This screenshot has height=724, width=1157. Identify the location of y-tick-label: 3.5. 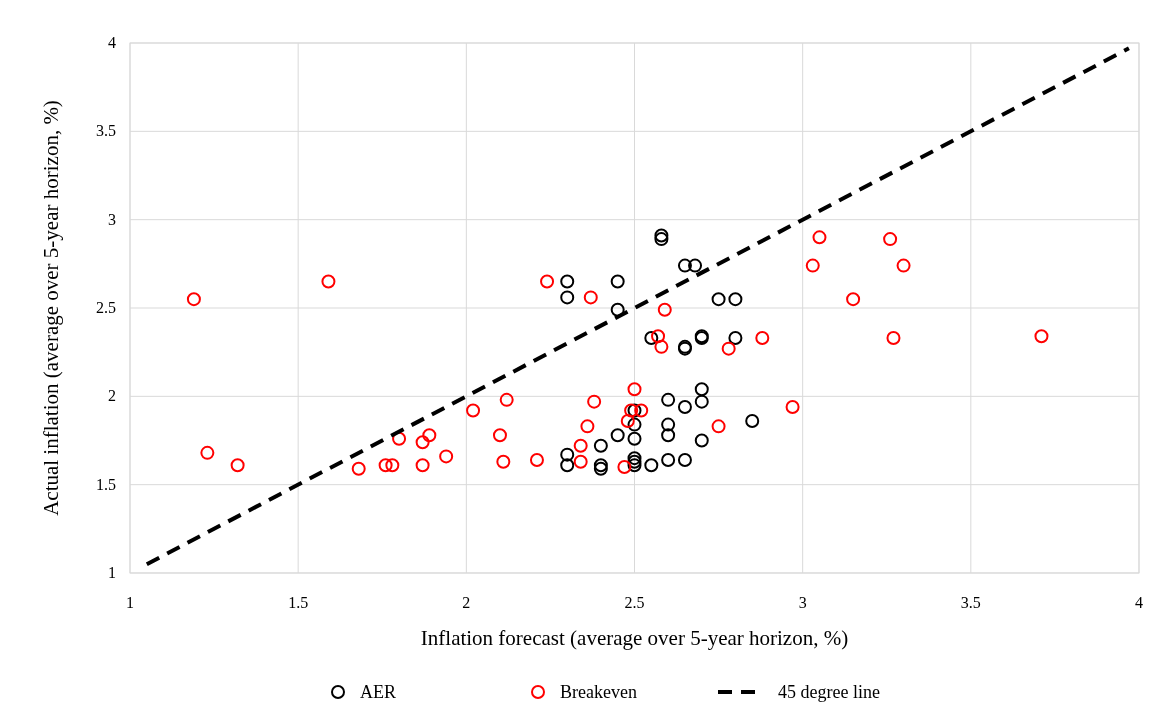
(106, 131).